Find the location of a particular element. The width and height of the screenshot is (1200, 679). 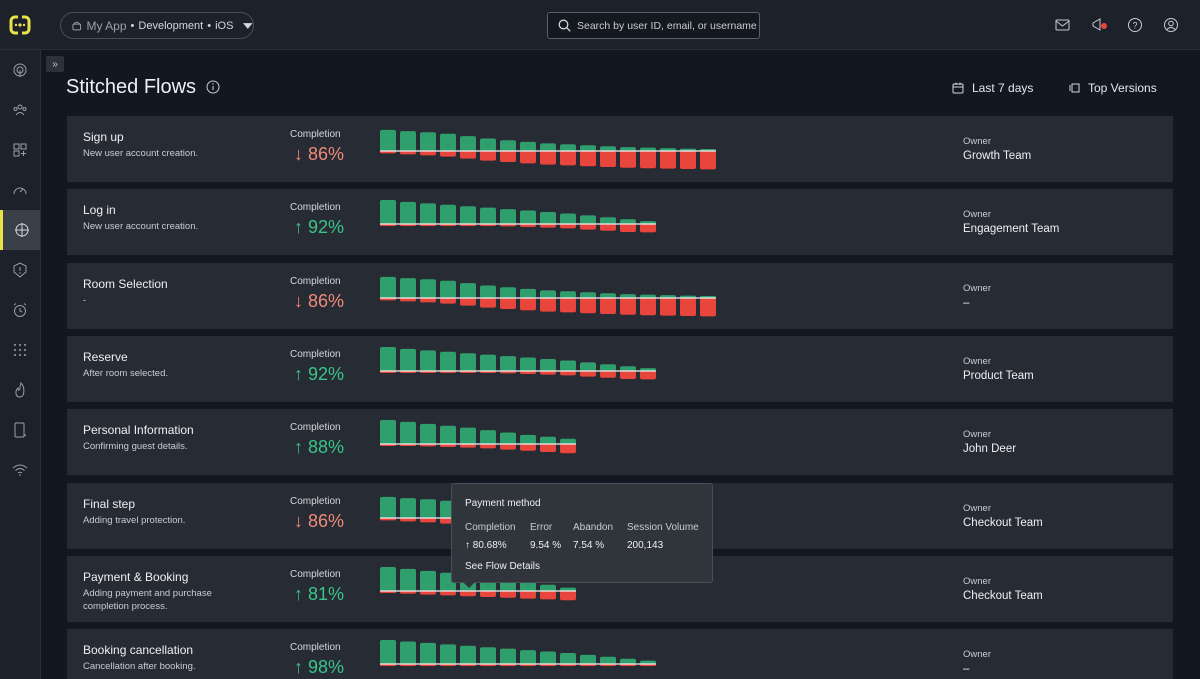

sidebar-item-dashboard is located at coordinates (20, 150).